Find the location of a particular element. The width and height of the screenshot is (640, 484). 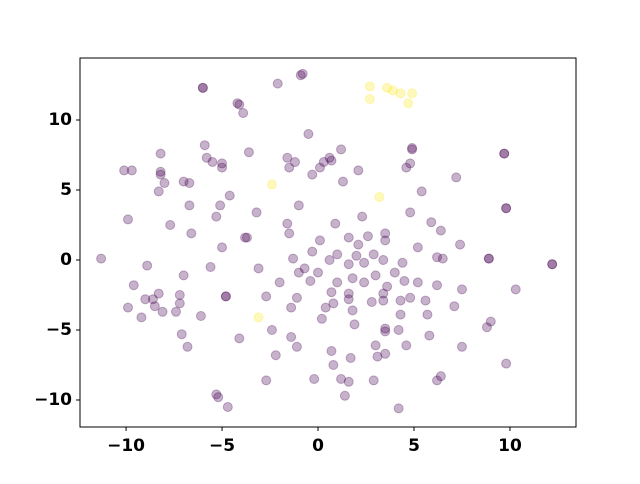

x-tick-label: 10 is located at coordinates (510, 446).